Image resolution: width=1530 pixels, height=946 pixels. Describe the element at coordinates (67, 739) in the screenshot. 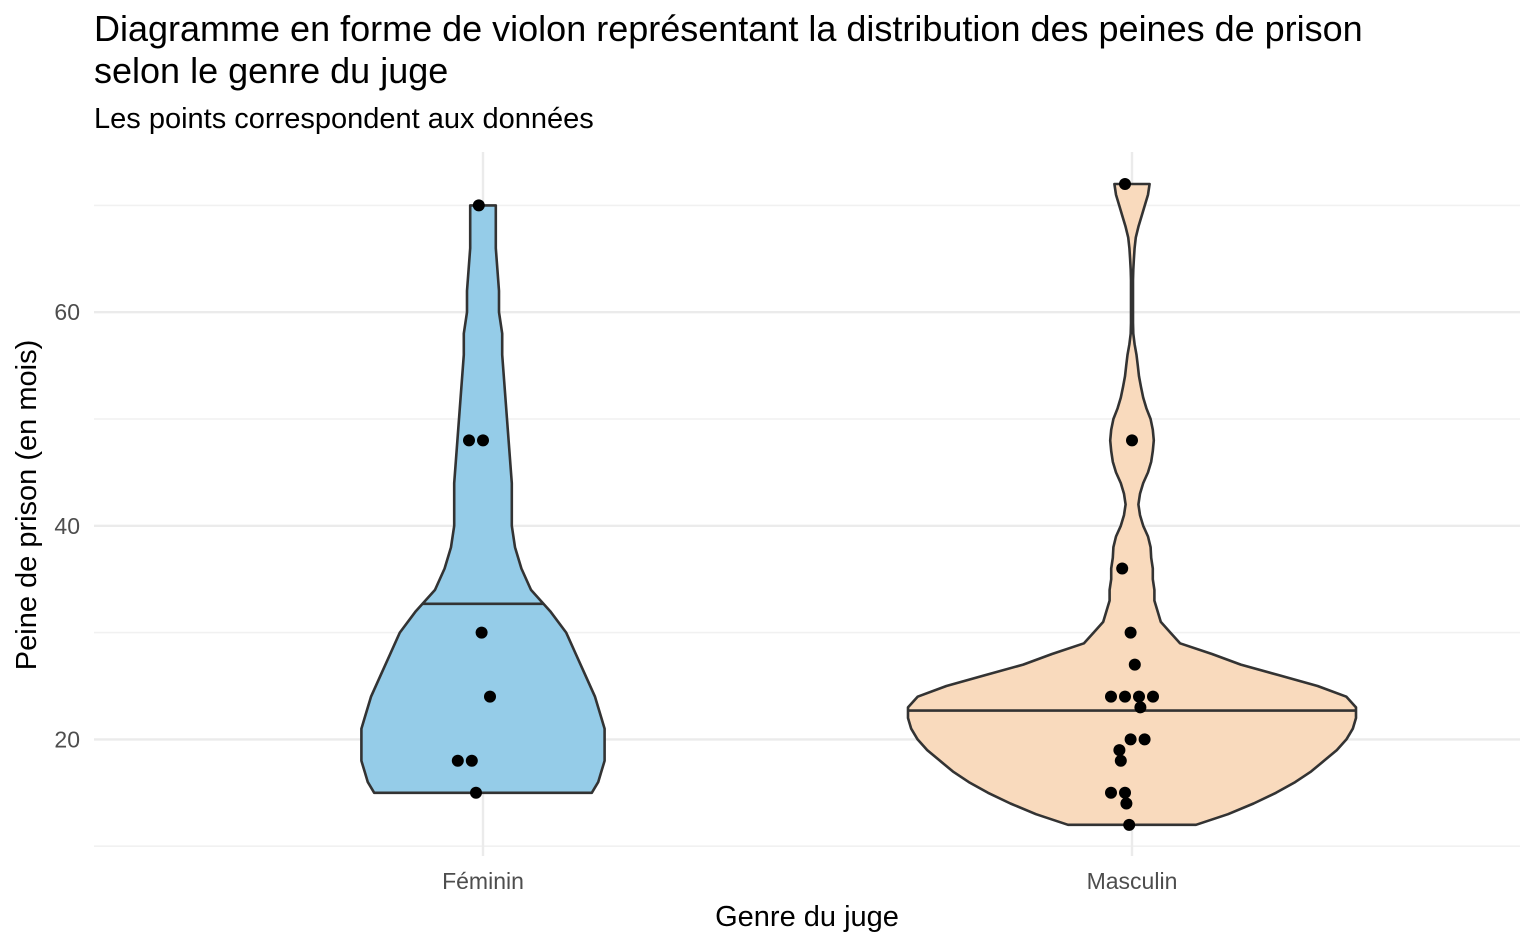

I see `y-tick-label: 20` at that location.